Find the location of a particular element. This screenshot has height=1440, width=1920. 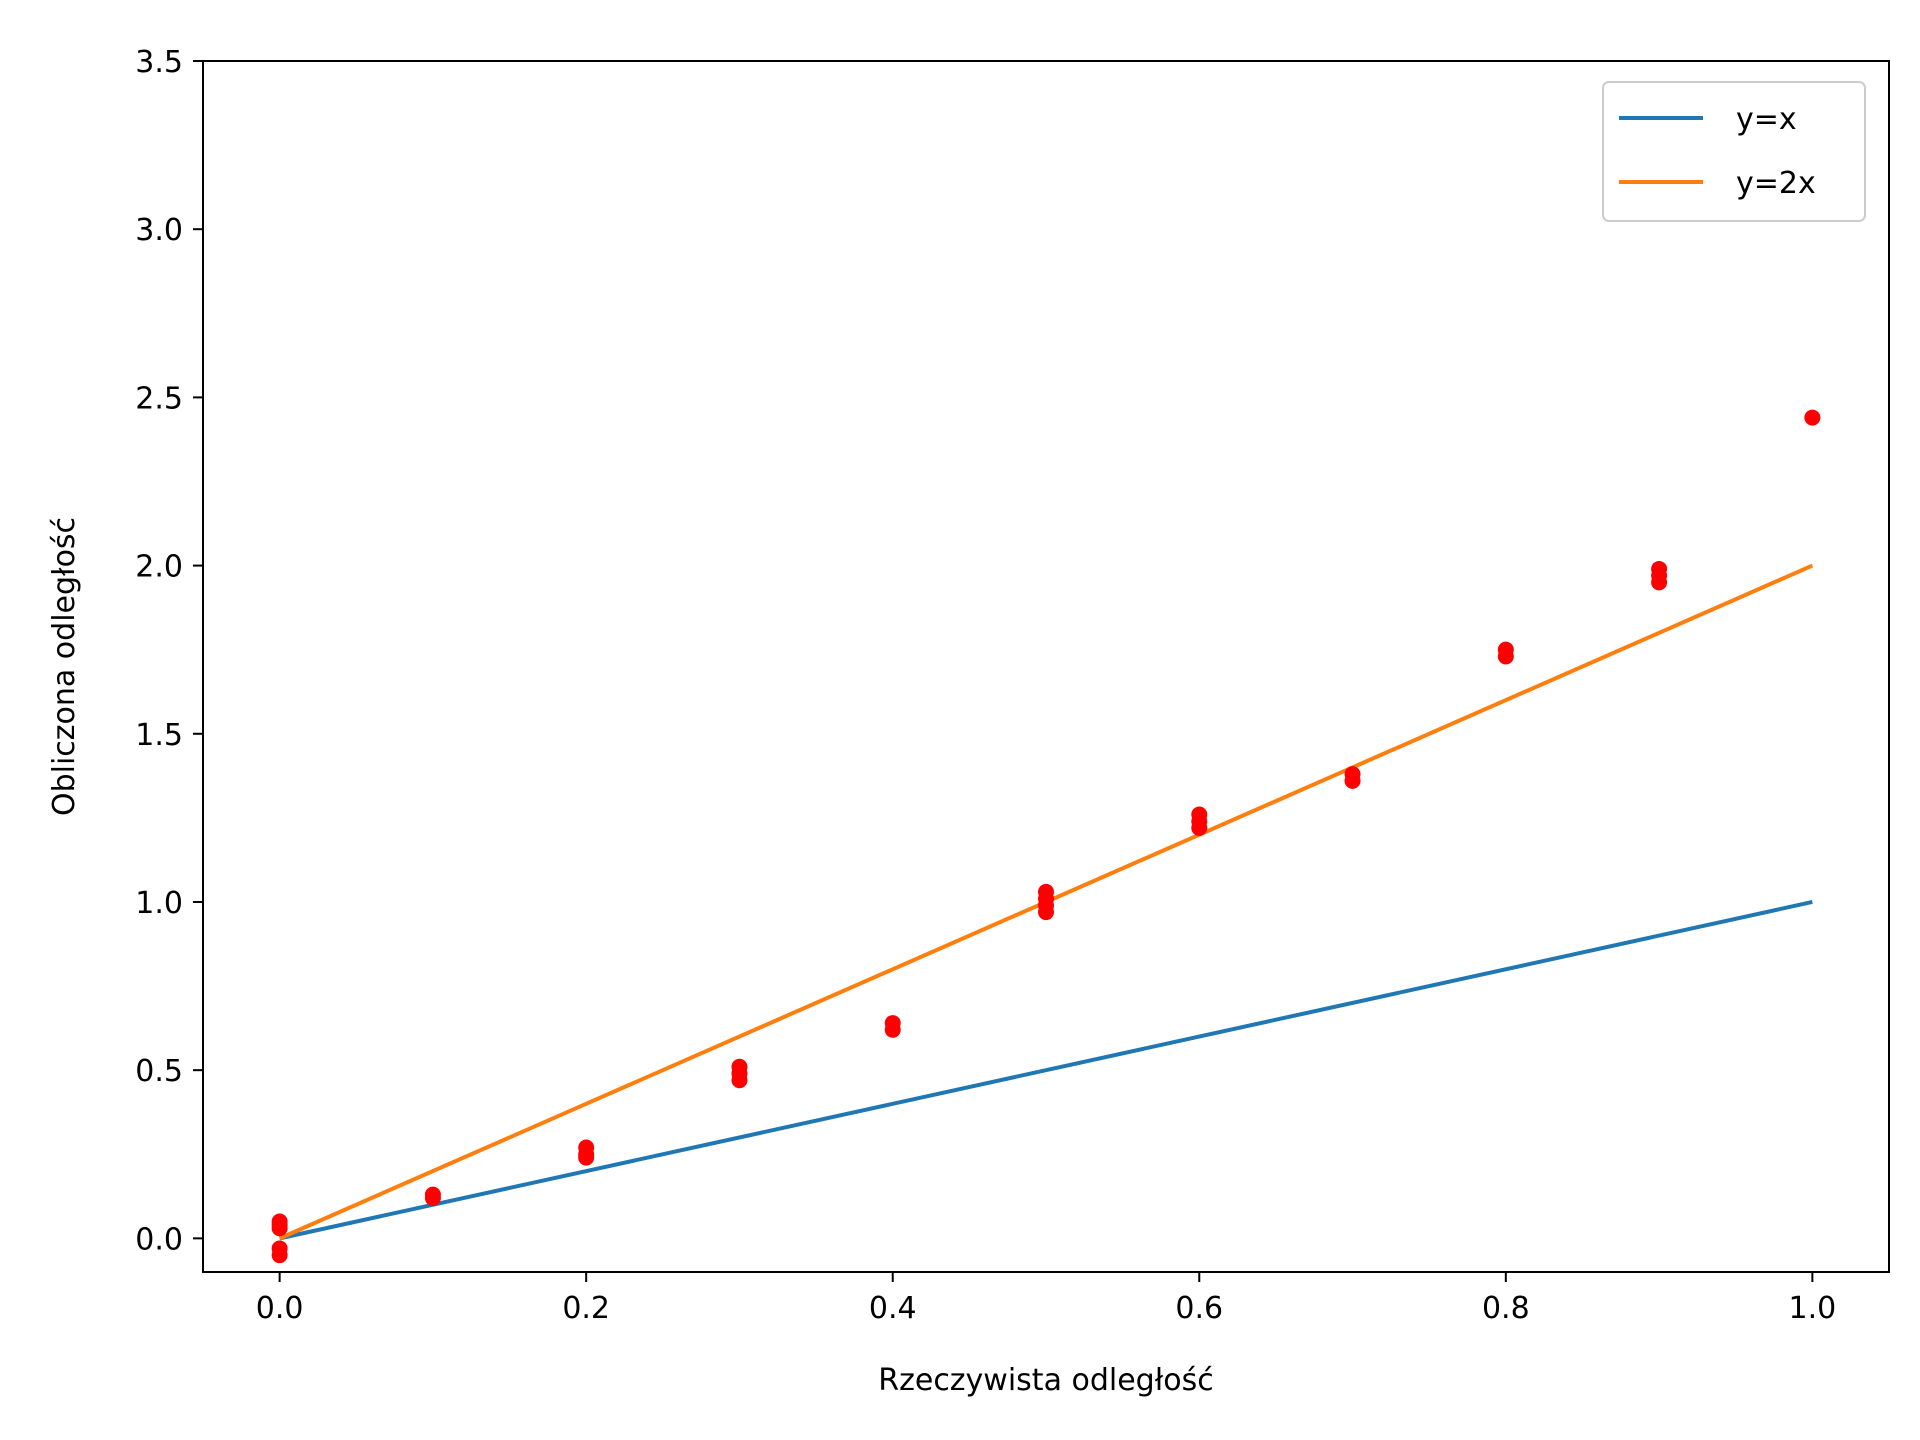

x-tick-label: 0.0 is located at coordinates (280, 1308).